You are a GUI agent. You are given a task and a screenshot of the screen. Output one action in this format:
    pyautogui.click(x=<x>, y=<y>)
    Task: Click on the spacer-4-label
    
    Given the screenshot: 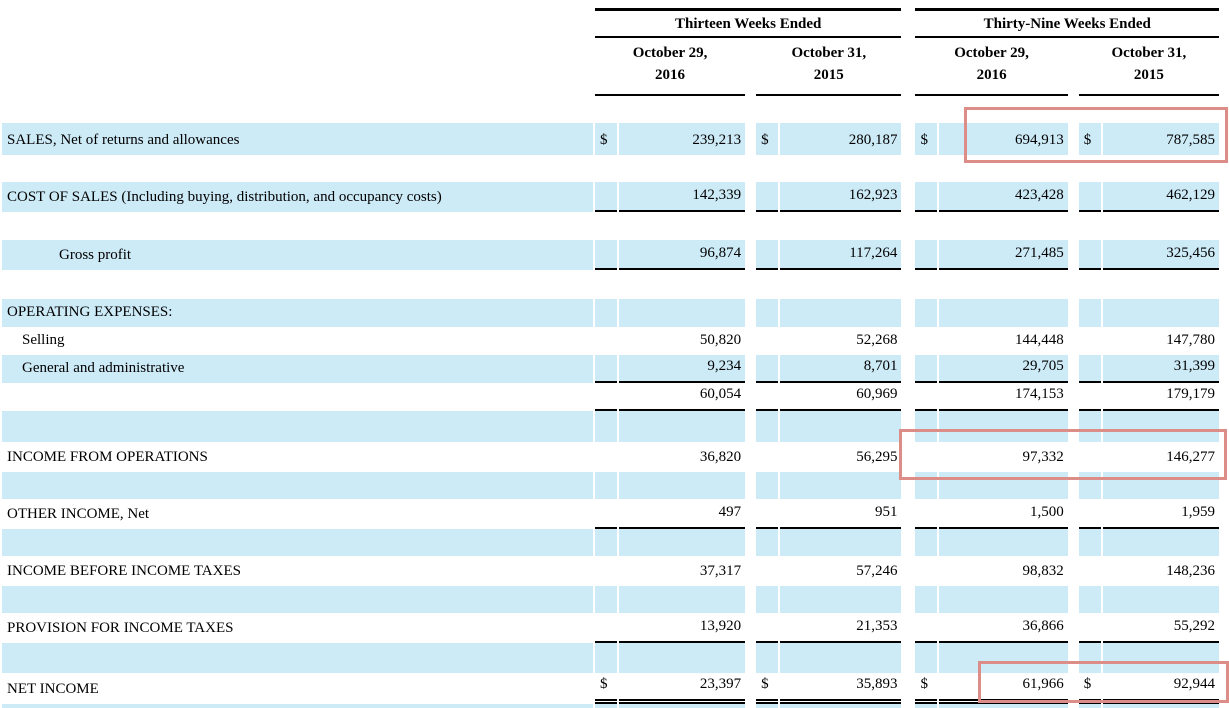 What is the action you would take?
    pyautogui.click(x=297, y=426)
    